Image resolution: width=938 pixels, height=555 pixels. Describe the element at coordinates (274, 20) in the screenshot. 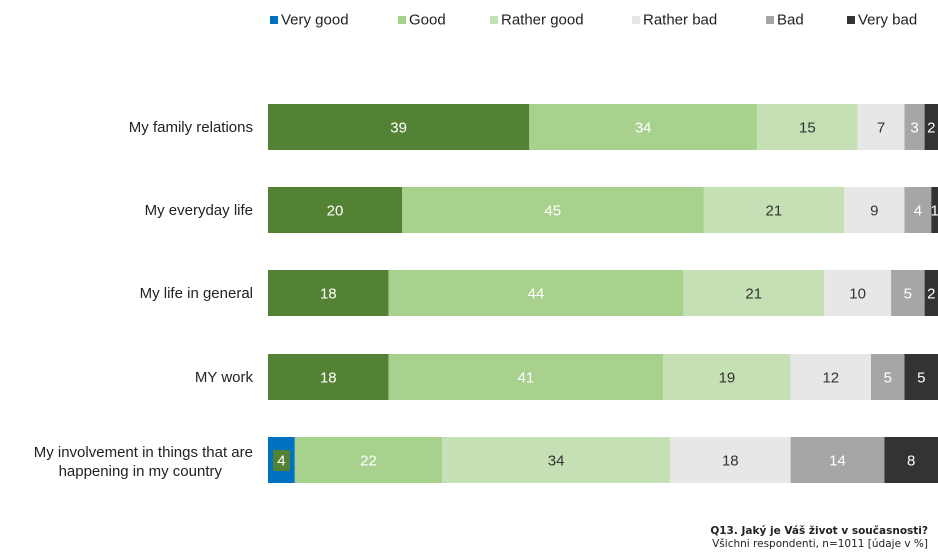

I see `legend-swatch-very-good` at that location.